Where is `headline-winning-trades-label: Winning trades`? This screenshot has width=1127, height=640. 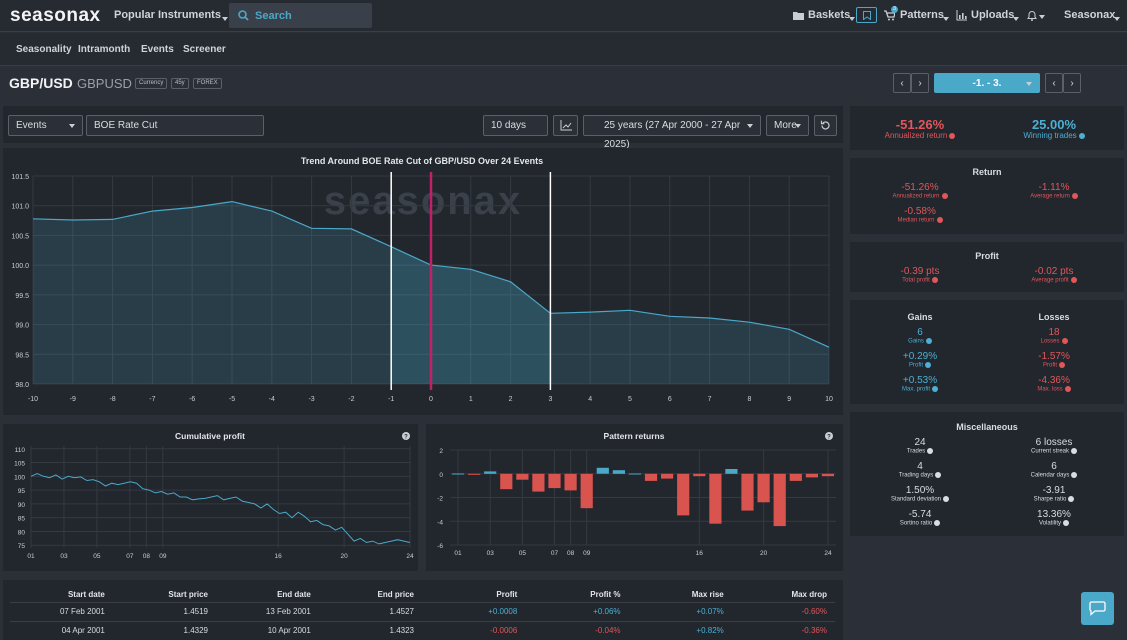 headline-winning-trades-label: Winning trades is located at coordinates (1054, 135).